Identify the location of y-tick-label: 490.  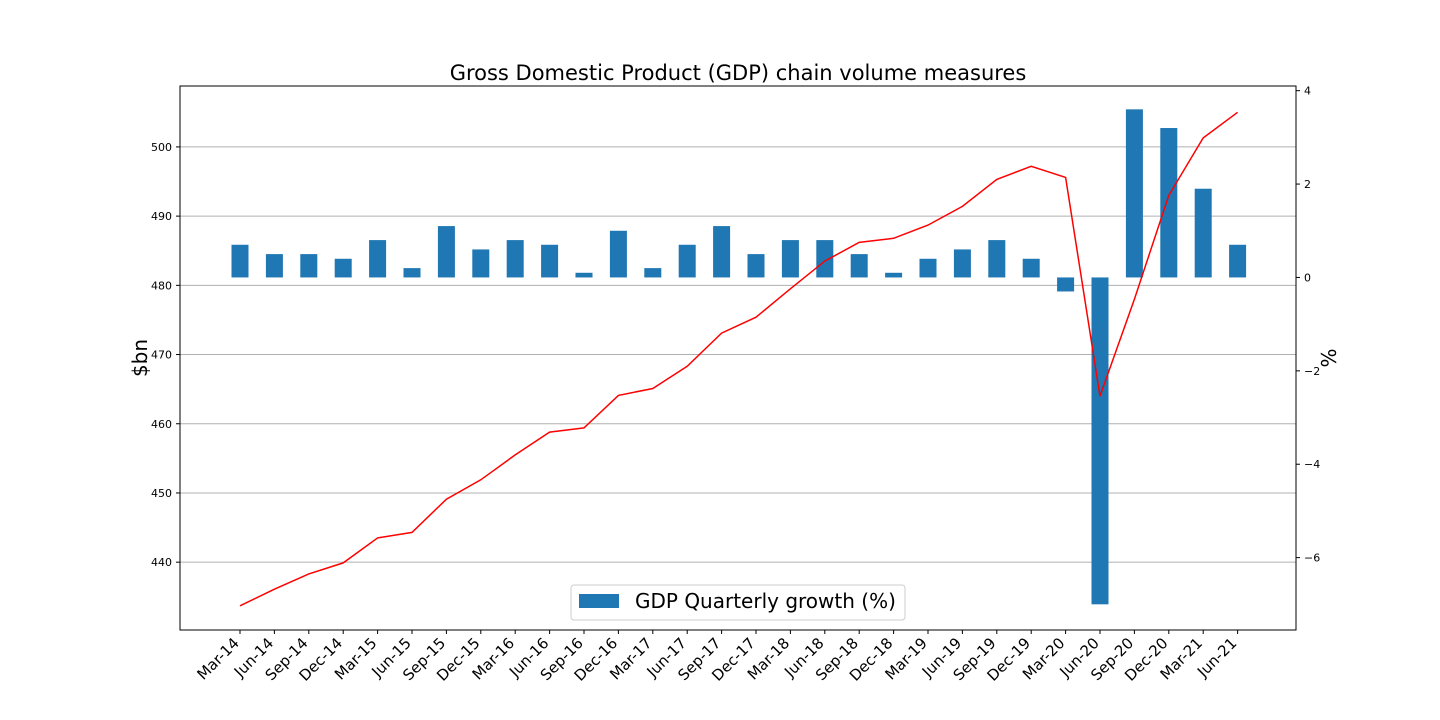
(161, 216).